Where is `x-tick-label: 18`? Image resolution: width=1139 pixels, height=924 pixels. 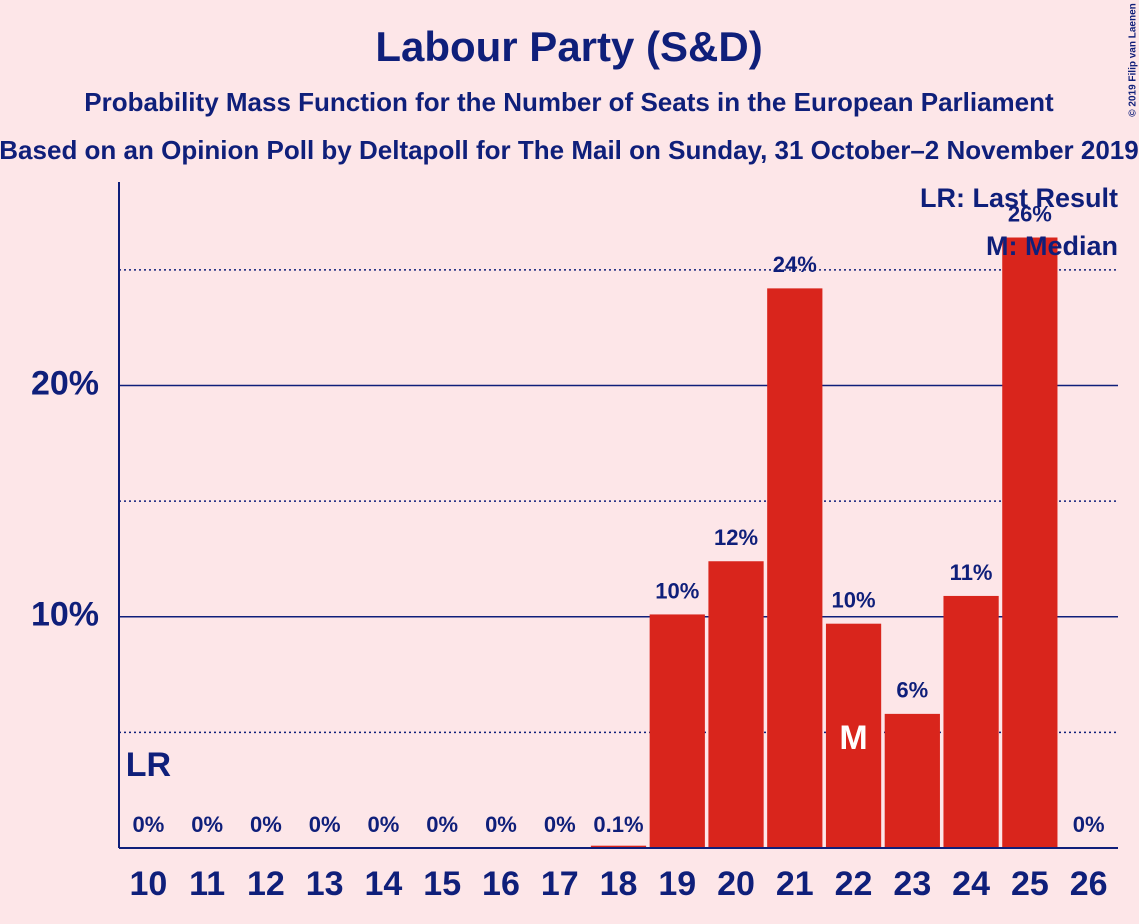 x-tick-label: 18 is located at coordinates (619, 884).